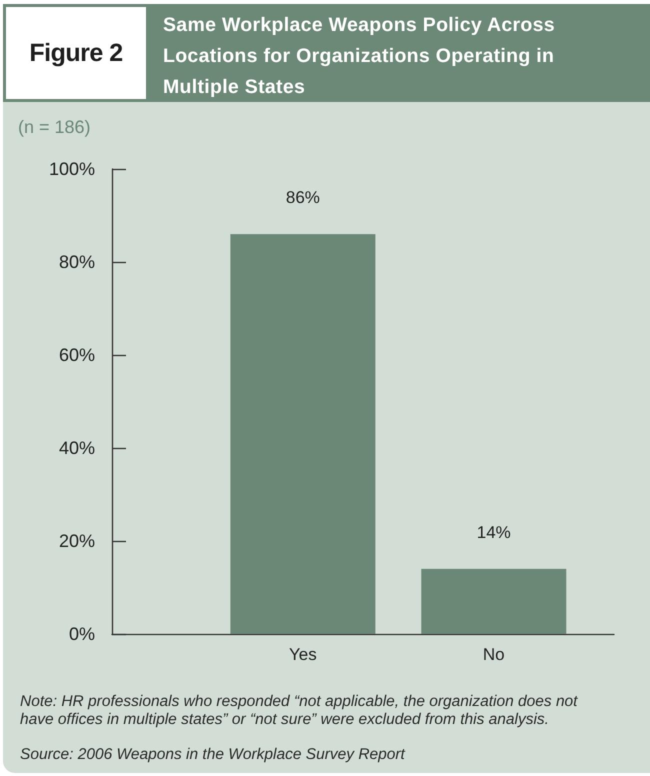  I want to click on caption: Figure 2, so click(76, 53).